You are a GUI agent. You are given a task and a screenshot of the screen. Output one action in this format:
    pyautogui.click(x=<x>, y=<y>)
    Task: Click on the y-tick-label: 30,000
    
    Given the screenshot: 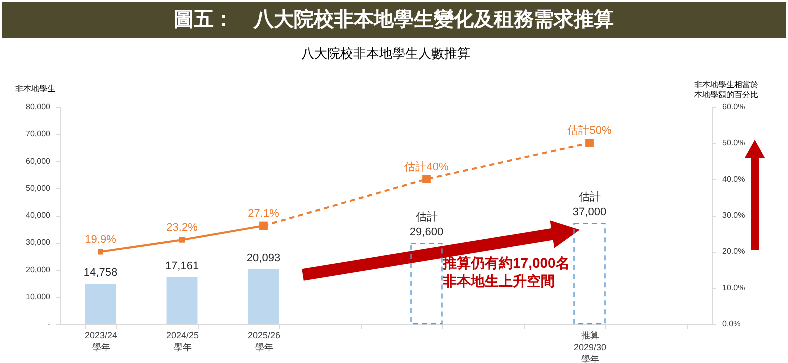 What is the action you would take?
    pyautogui.click(x=39, y=243)
    